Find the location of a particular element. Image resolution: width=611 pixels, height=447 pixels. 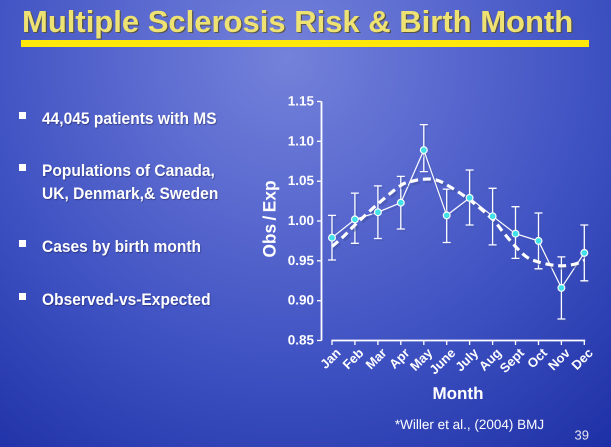

svg-text: Apr is located at coordinates (399, 358).